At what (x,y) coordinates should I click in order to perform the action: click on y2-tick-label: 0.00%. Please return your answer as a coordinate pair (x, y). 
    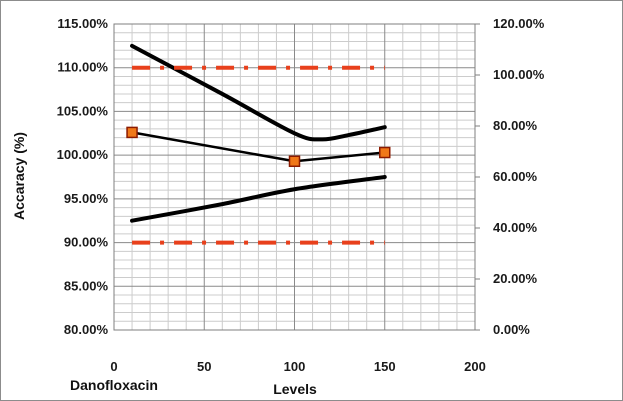
    Looking at the image, I should click on (511, 329).